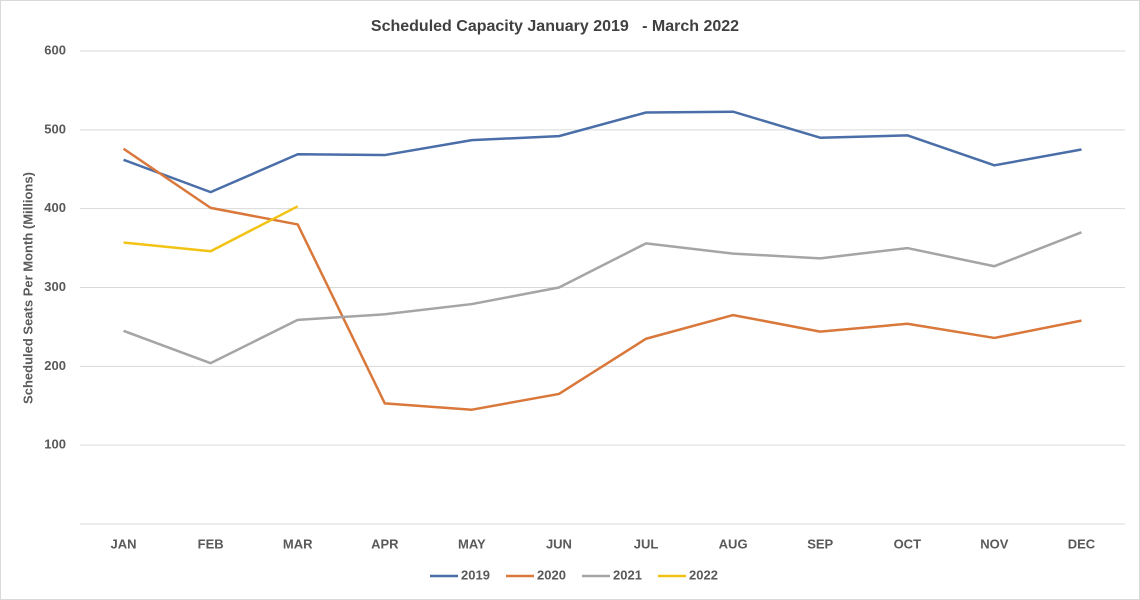 The width and height of the screenshot is (1140, 600). What do you see at coordinates (124, 543) in the screenshot?
I see `x-tick-label: JAN` at bounding box center [124, 543].